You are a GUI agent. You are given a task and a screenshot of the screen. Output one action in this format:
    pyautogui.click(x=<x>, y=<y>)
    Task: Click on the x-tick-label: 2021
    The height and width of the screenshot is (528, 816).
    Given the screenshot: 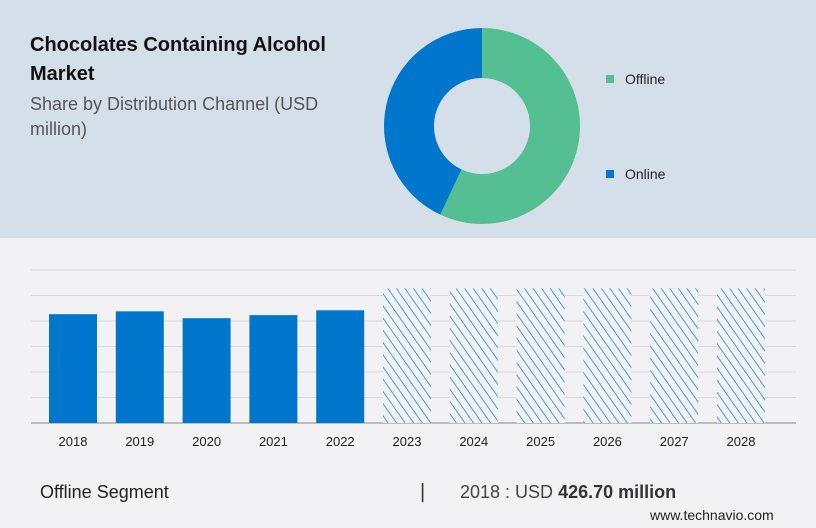 What is the action you would take?
    pyautogui.click(x=273, y=441)
    